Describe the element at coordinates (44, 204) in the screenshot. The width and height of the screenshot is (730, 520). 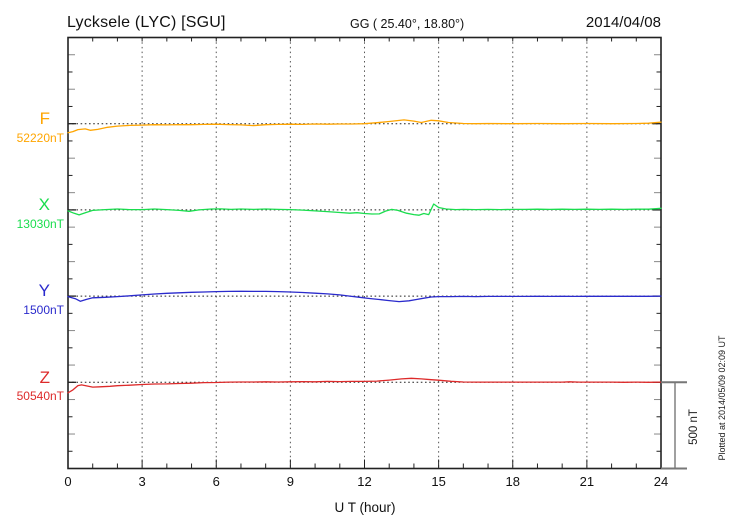
I see `component-letter-X: X` at that location.